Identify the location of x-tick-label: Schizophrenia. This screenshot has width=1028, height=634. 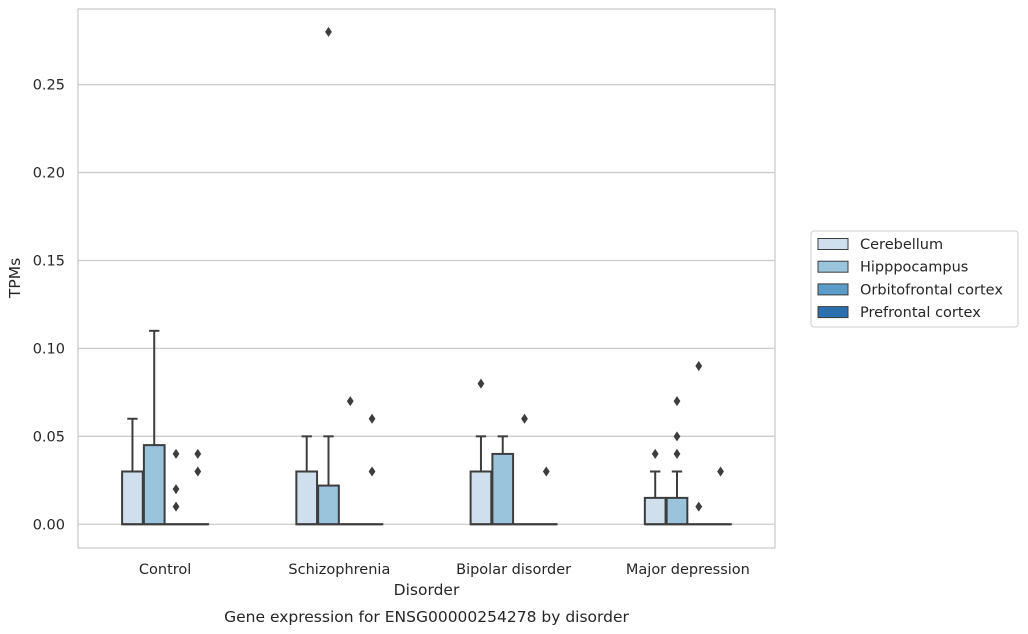
(339, 570).